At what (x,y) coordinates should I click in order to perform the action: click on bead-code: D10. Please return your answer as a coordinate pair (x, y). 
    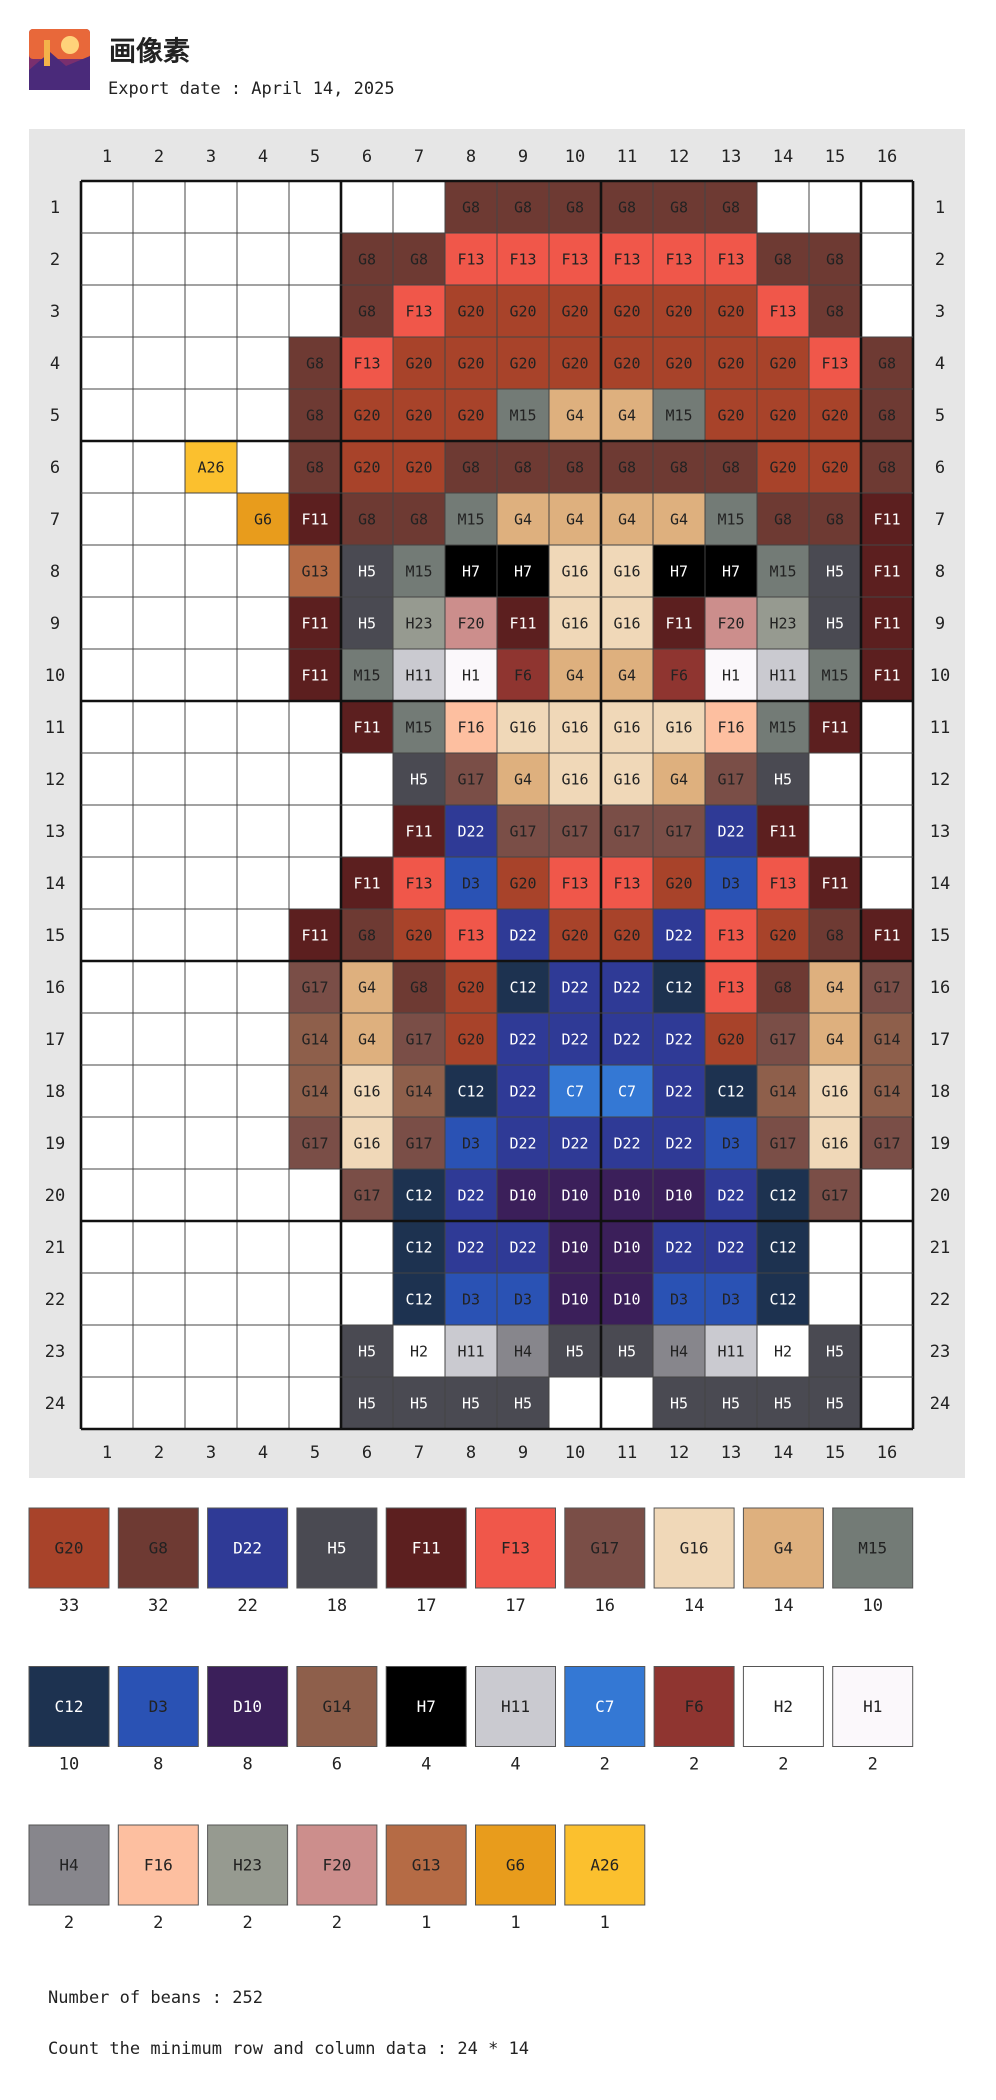
    Looking at the image, I should click on (522, 1196).